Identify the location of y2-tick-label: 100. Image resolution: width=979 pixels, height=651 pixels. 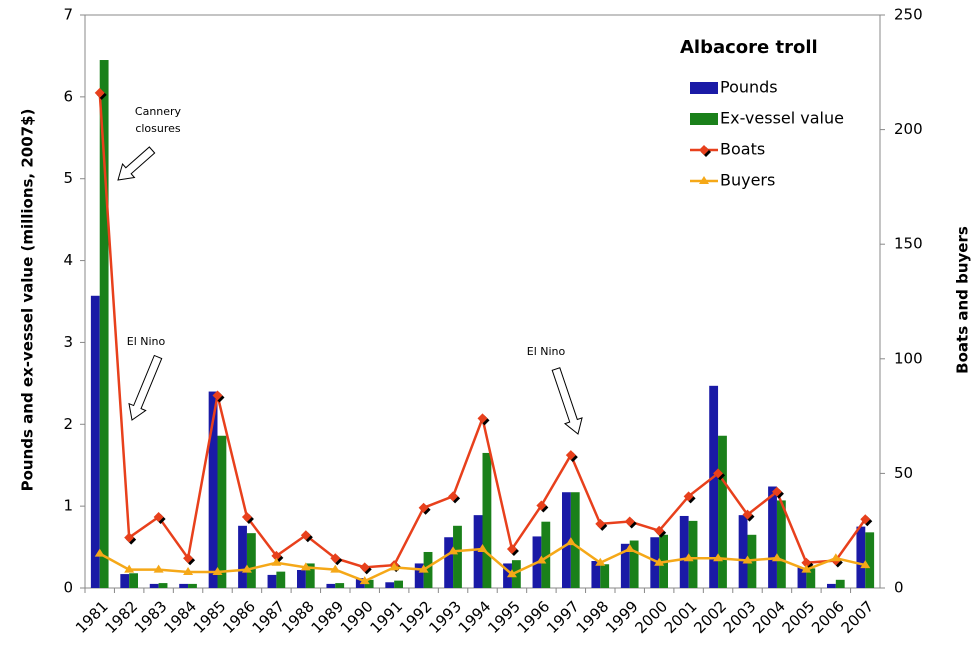
(908, 358).